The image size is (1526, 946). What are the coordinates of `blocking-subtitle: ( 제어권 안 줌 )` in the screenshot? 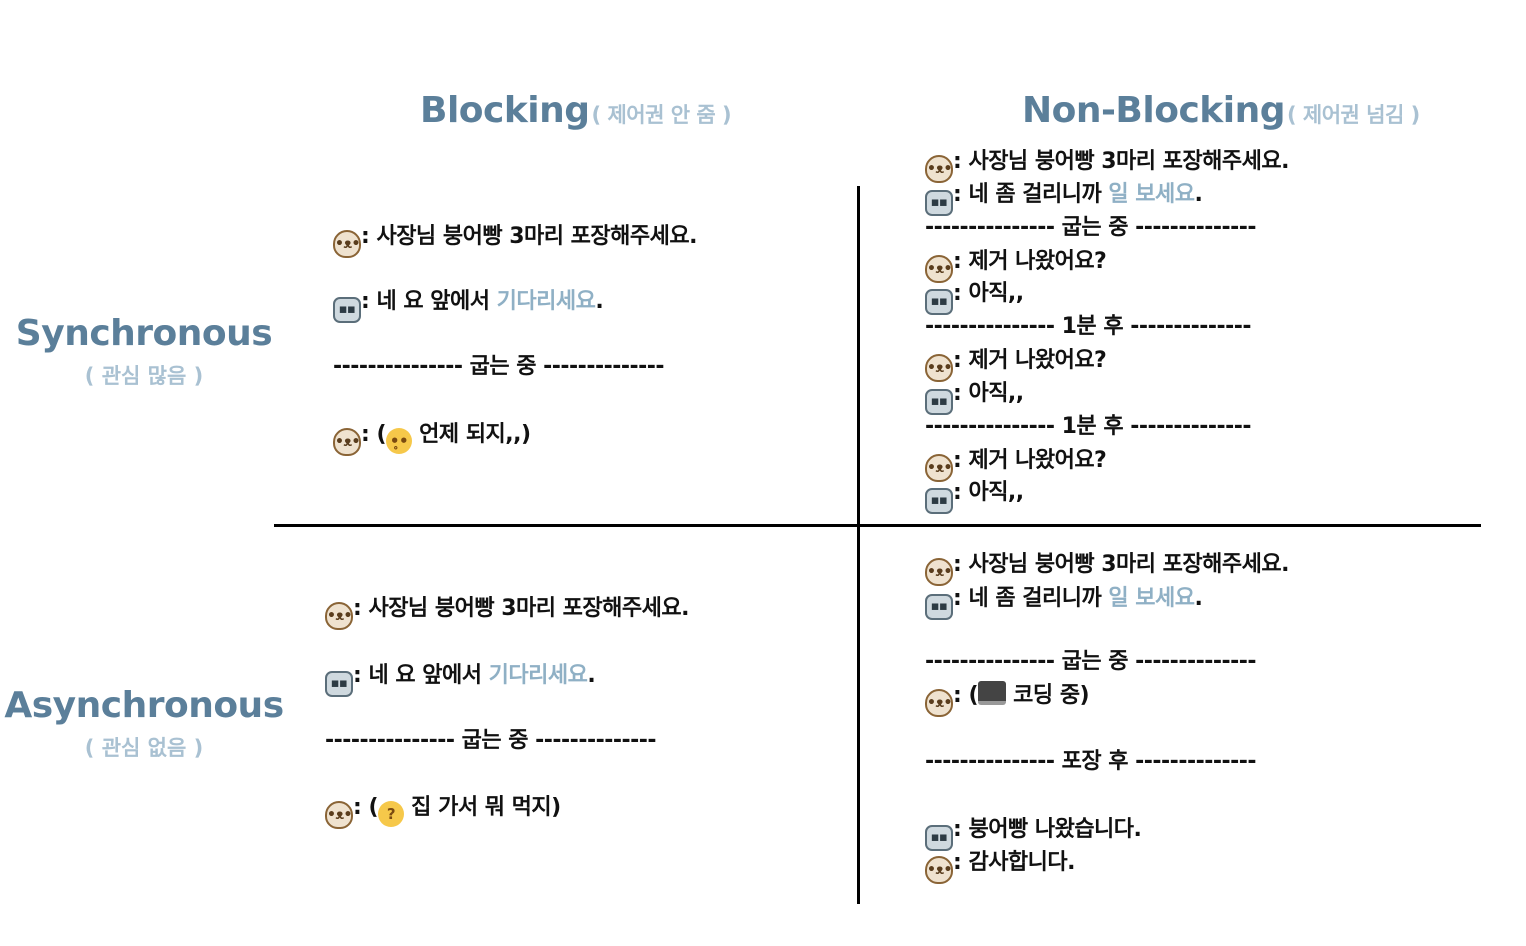 It's located at (661, 115).